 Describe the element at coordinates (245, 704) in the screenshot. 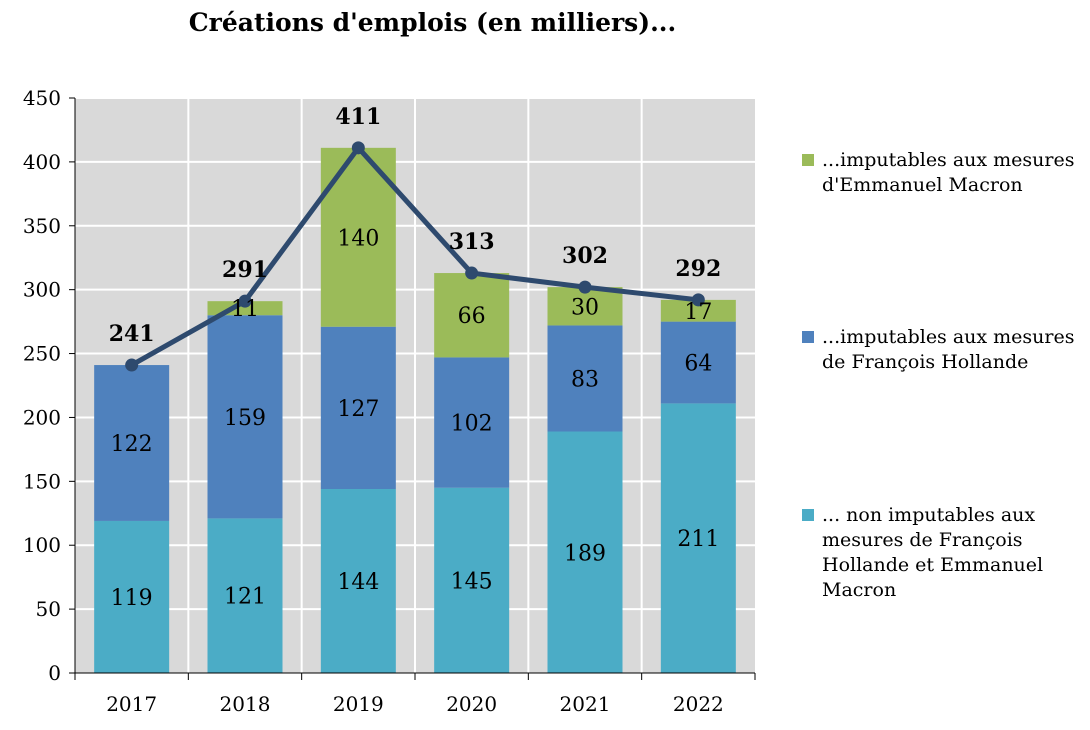

I see `x-tick-label: 2018` at that location.